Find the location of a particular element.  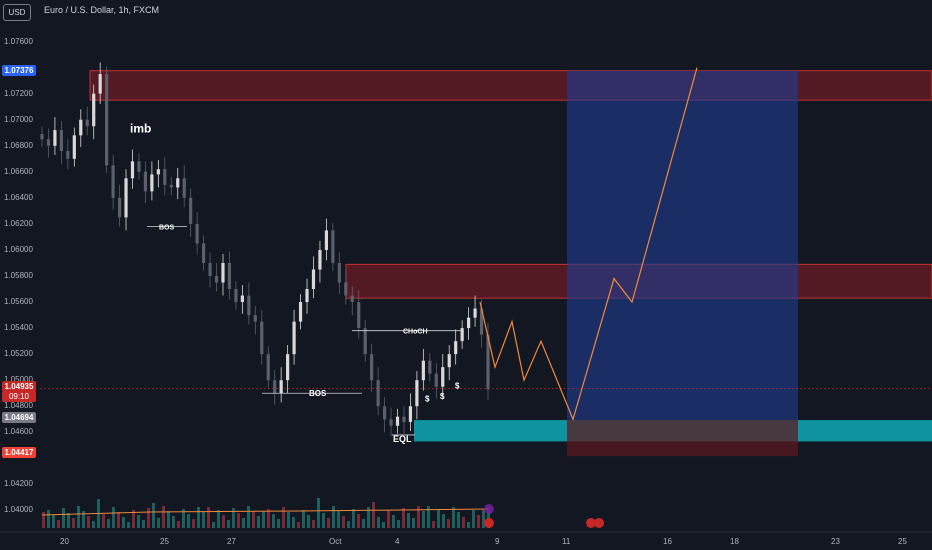

price-tick: 1.05800 is located at coordinates (18, 275).